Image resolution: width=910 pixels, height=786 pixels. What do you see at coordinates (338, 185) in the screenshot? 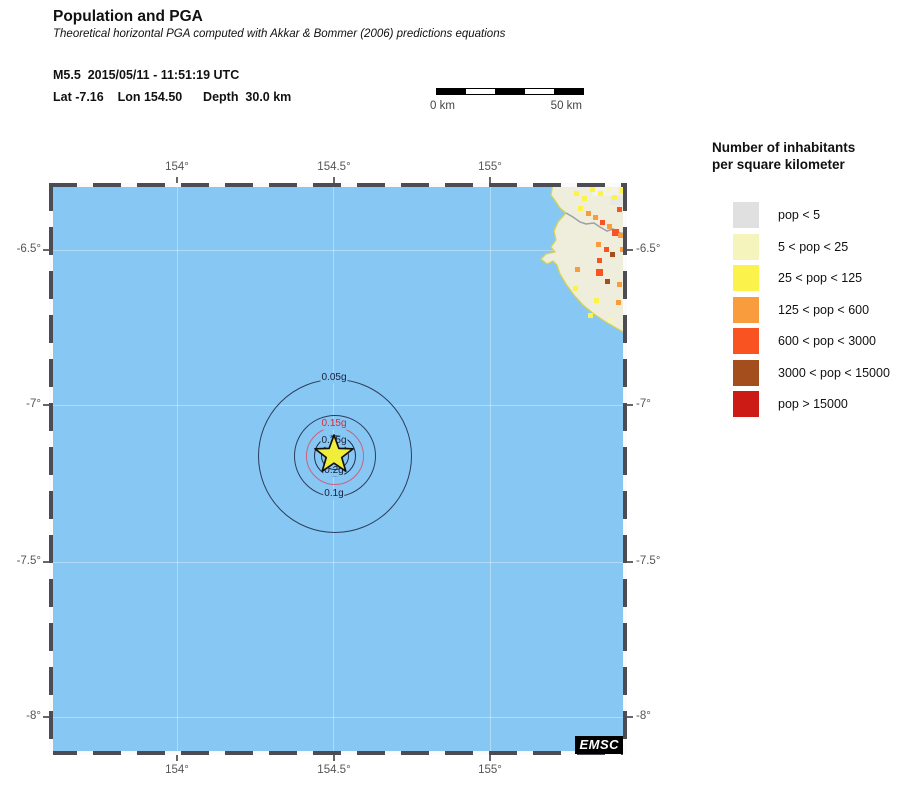
I see `map-frame-top` at bounding box center [338, 185].